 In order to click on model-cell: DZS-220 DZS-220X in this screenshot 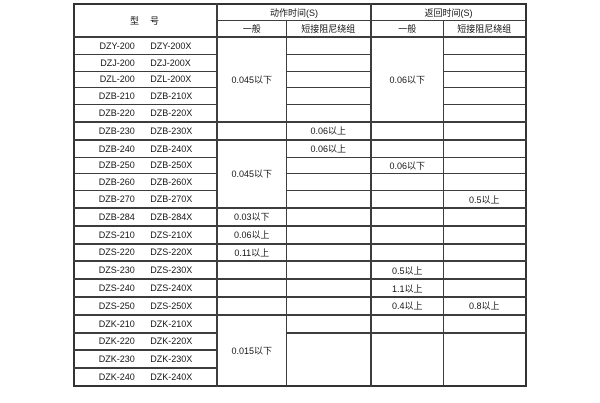, I will do `click(145, 252)`.